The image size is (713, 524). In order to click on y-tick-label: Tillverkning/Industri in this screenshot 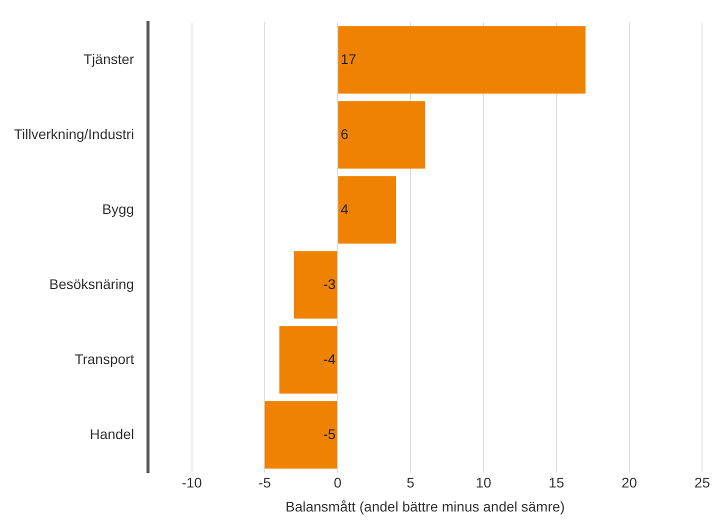, I will do `click(74, 134)`.